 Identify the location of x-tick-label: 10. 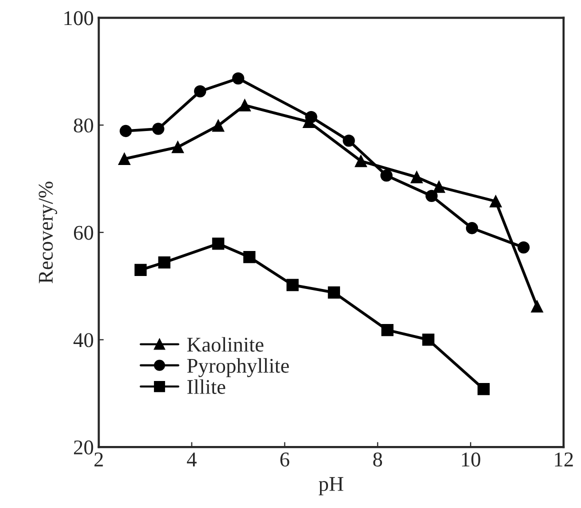
(471, 459).